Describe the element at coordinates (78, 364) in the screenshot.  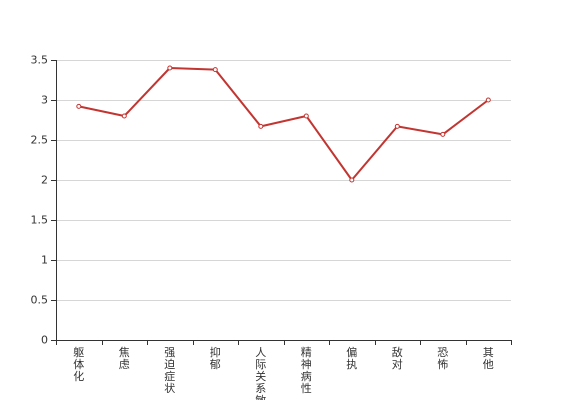
I see `x-tick-label: 躯体化` at that location.